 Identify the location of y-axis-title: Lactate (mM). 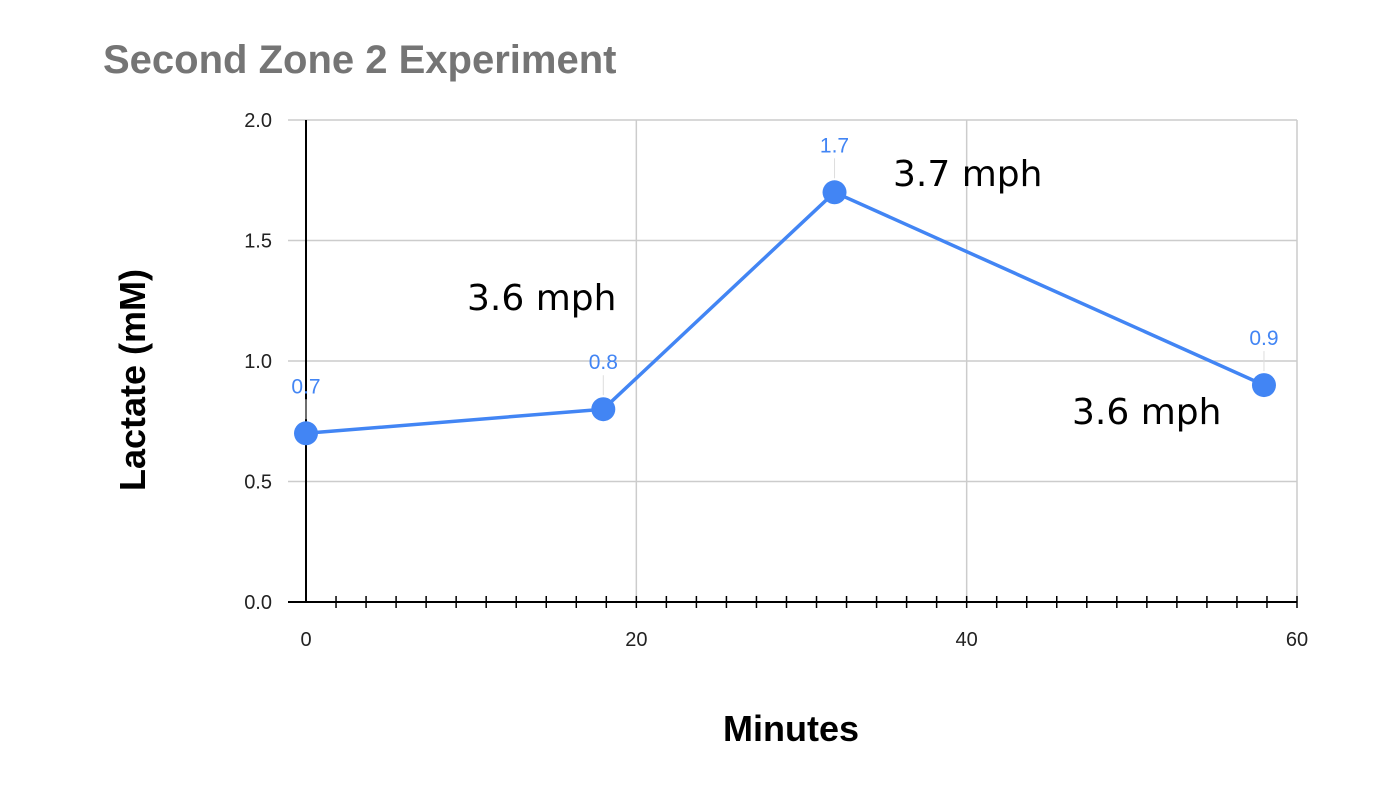
(132, 380).